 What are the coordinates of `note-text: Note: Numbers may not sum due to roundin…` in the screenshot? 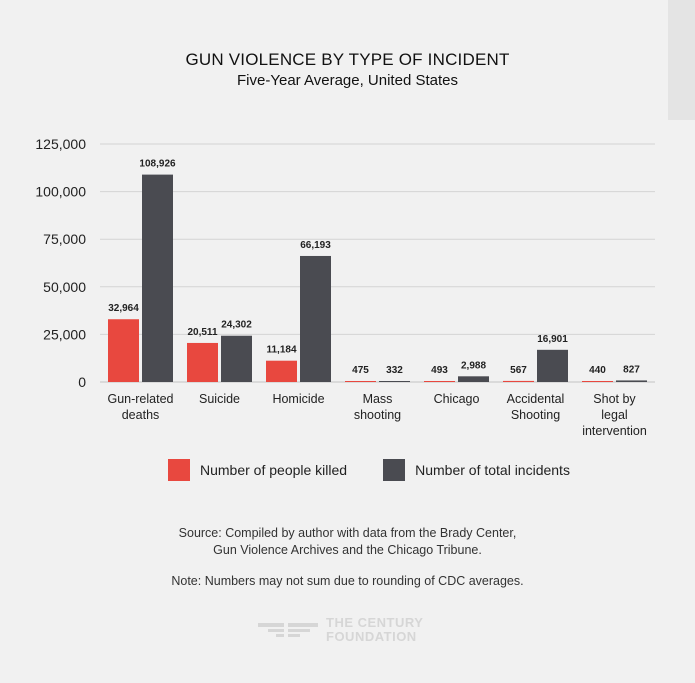 It's located at (347, 581).